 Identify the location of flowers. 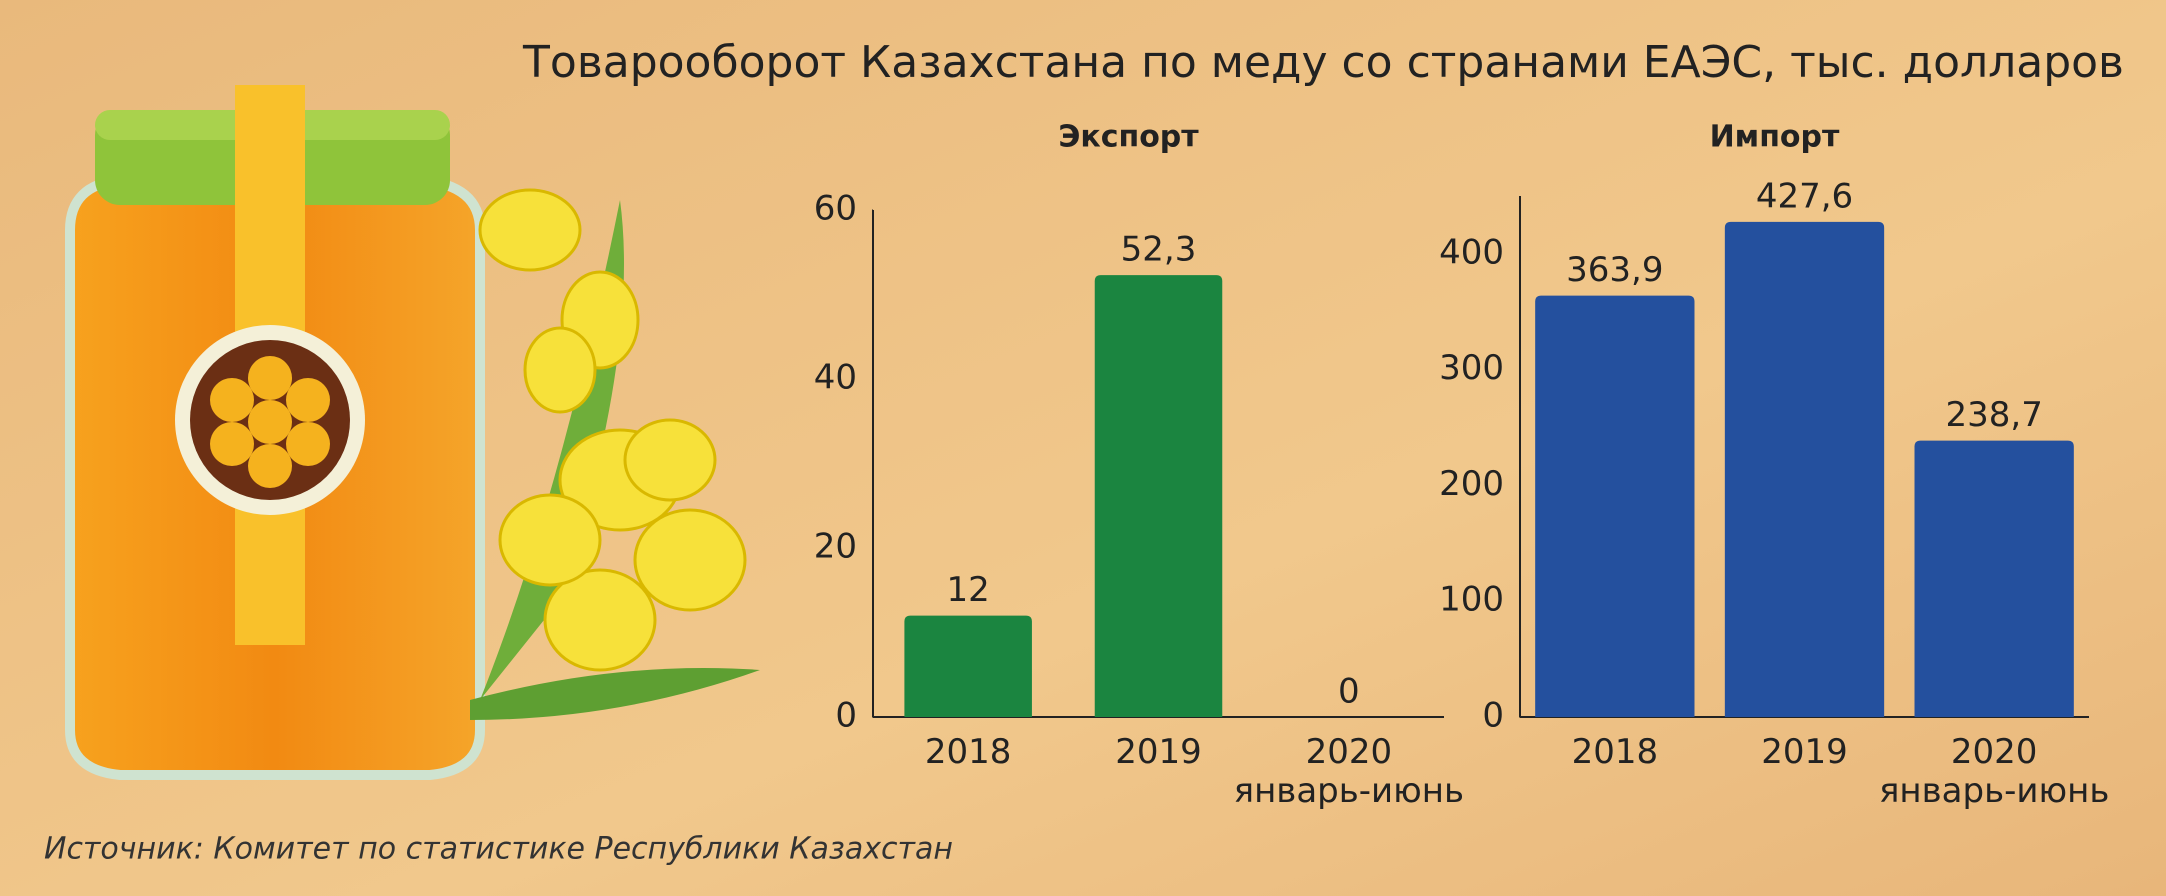
(615, 454).